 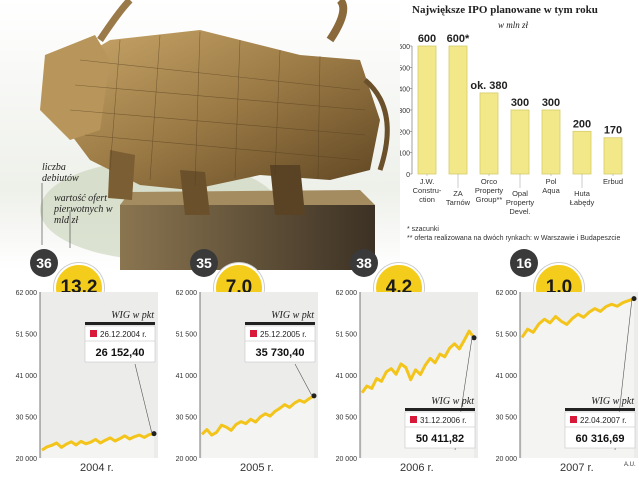 I want to click on ipo-value-label: 200, so click(x=582, y=124).